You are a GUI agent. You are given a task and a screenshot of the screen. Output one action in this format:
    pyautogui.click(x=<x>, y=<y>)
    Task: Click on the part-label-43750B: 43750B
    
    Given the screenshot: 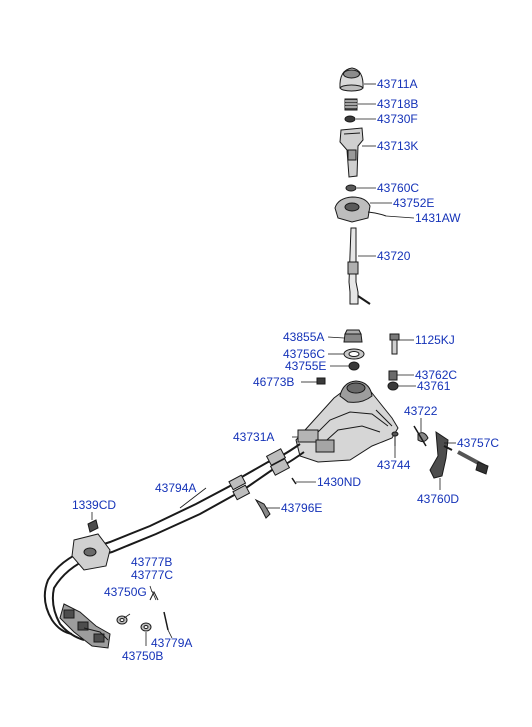 What is the action you would take?
    pyautogui.click(x=143, y=656)
    